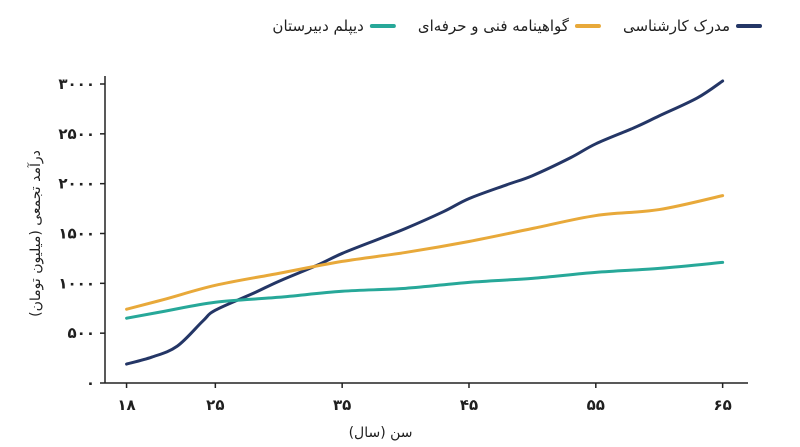  What do you see at coordinates (317, 26) in the screenshot?
I see `legend-label-3: دیپلم دبیرستان` at bounding box center [317, 26].